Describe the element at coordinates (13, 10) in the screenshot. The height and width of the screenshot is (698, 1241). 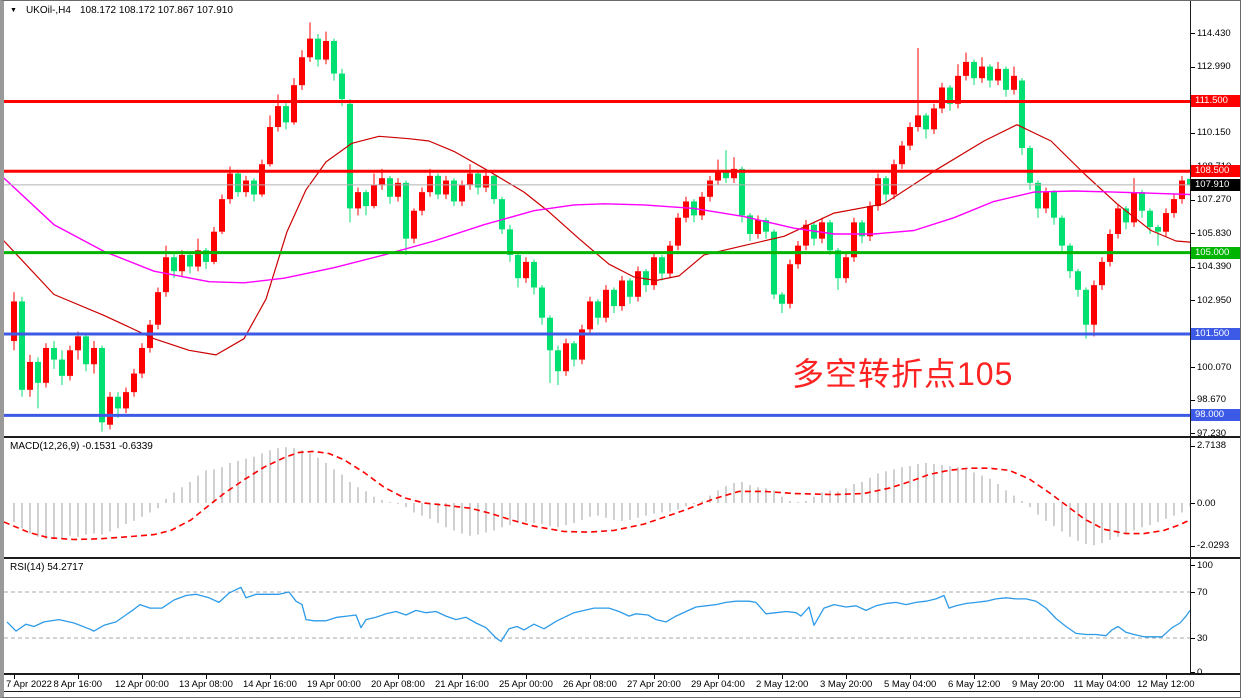
I see `symbol-collapse-icon: ▼` at that location.